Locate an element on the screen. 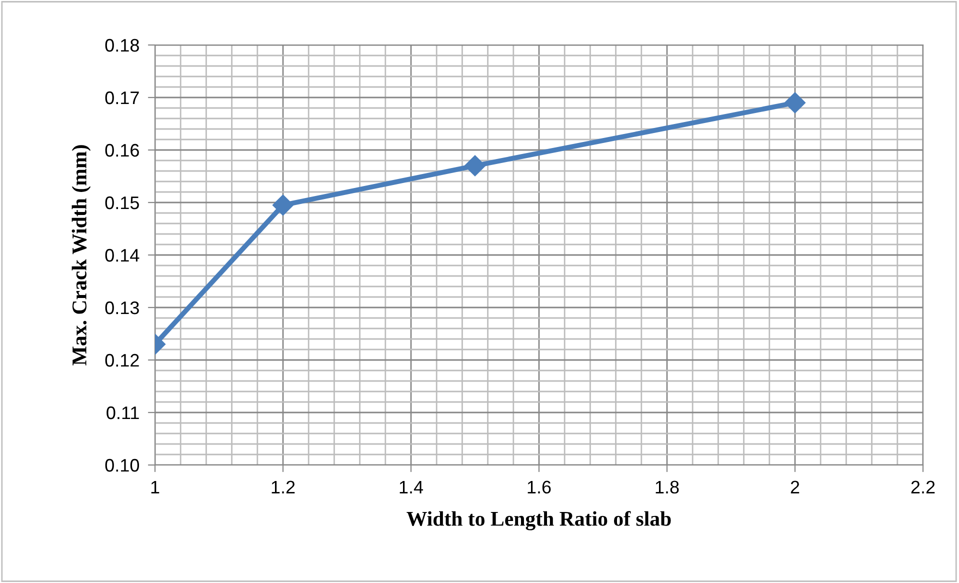 The height and width of the screenshot is (583, 959). x-axis-title: Width to Length Ratio of slab is located at coordinates (538, 520).